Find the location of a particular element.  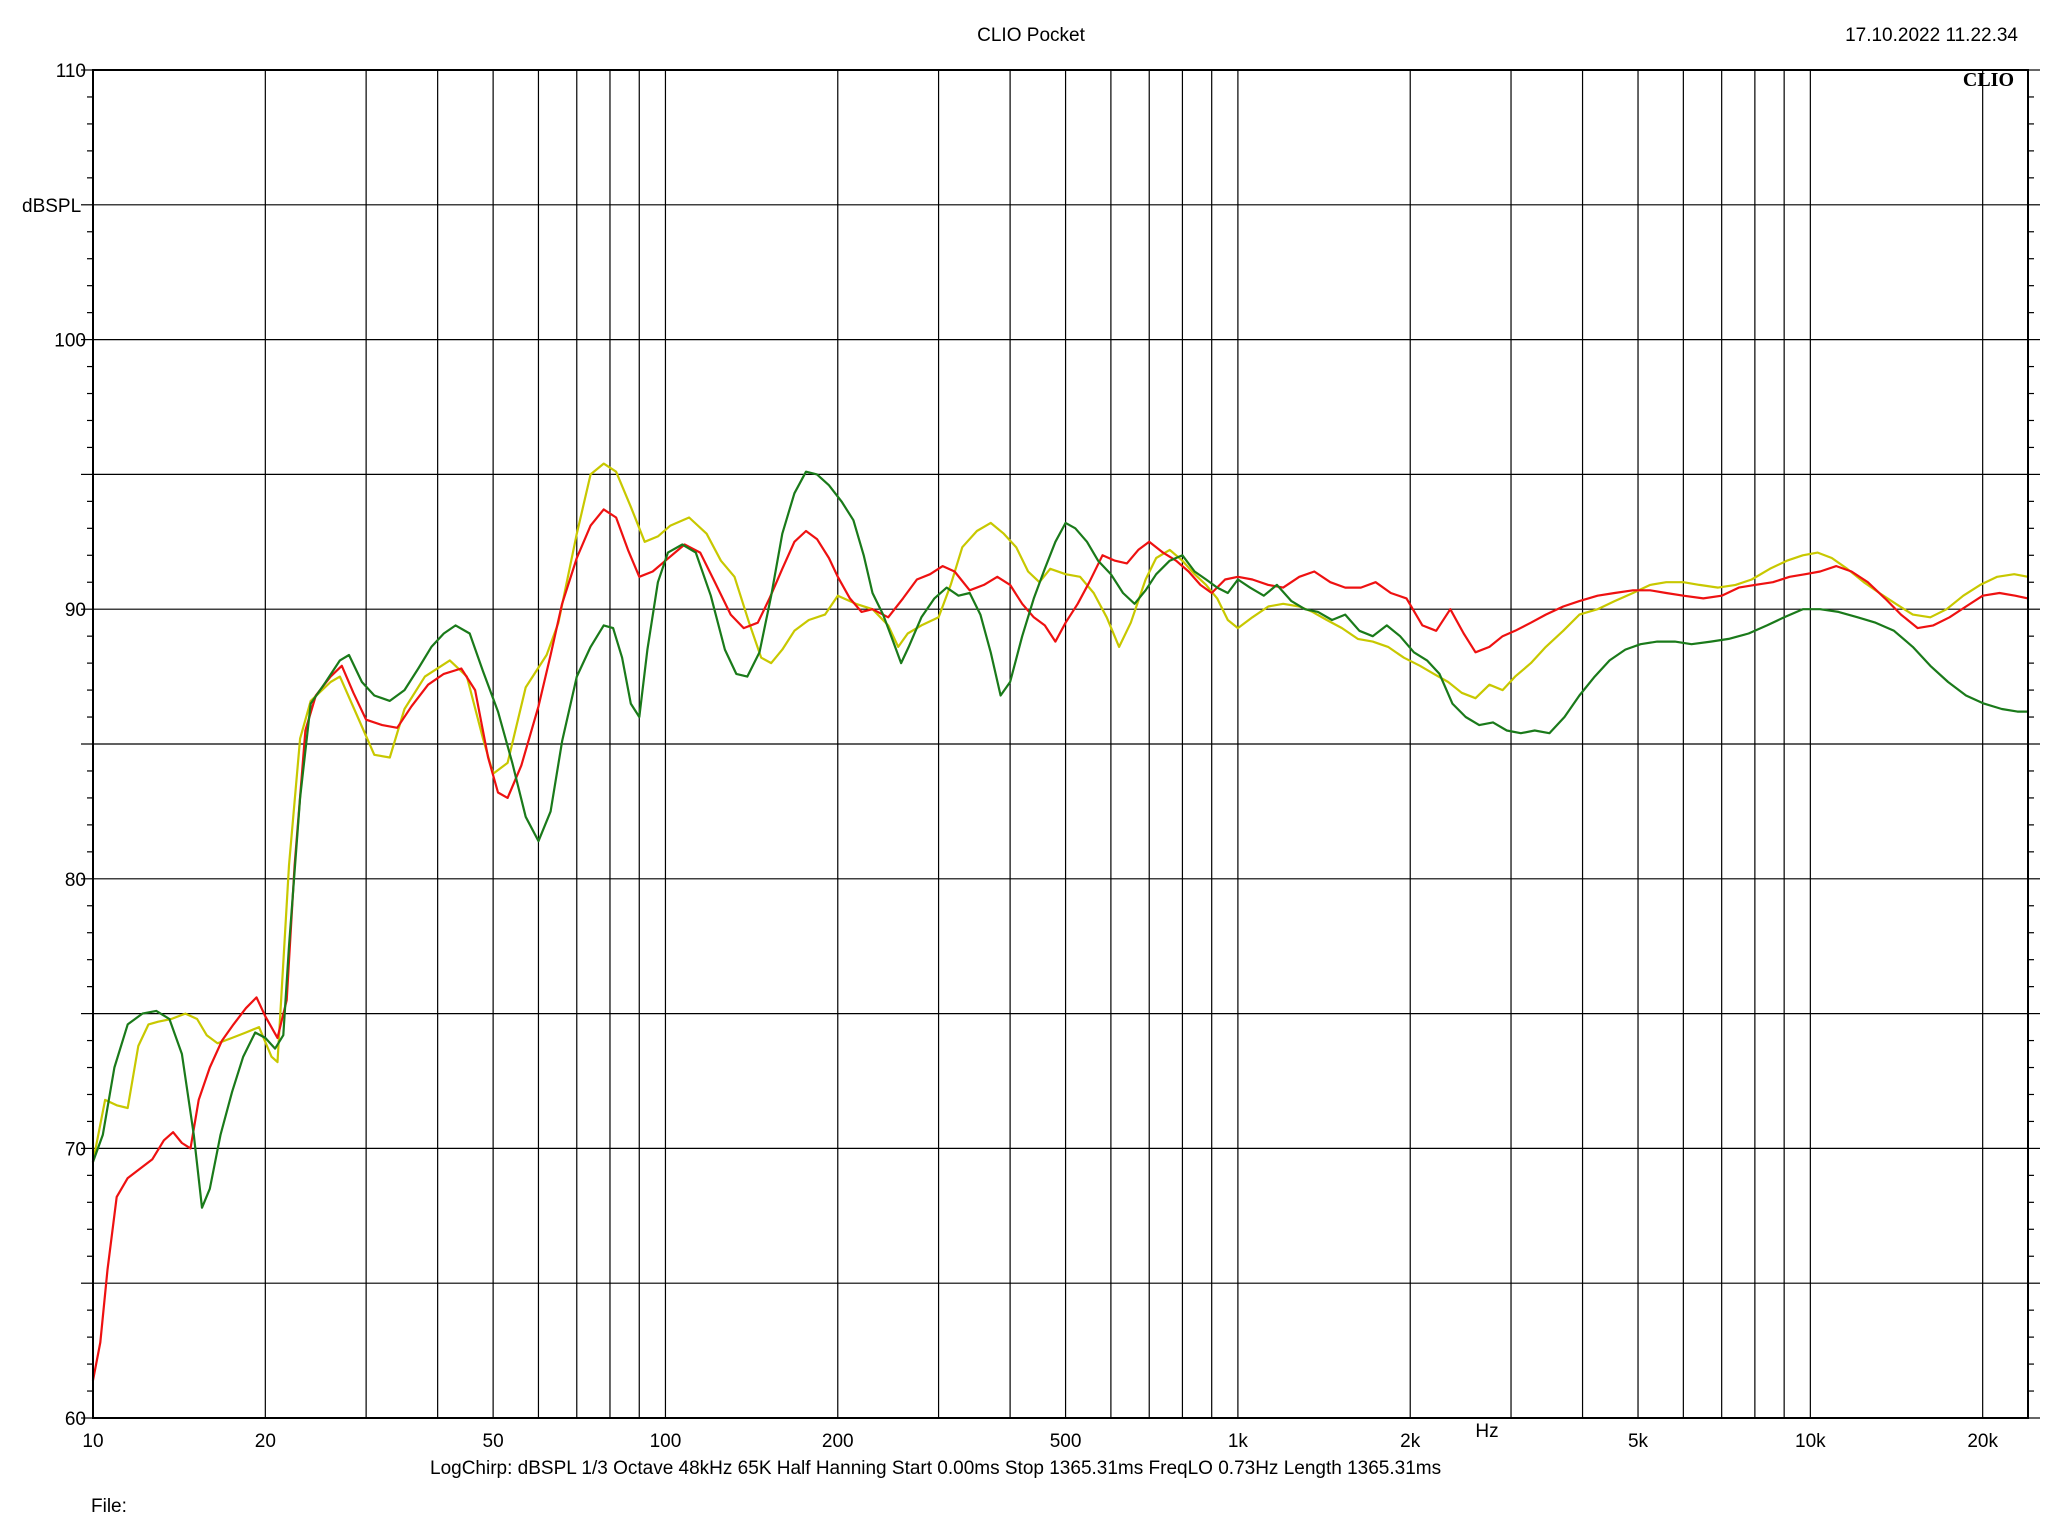

x-tick-label: 10k is located at coordinates (1810, 1441).